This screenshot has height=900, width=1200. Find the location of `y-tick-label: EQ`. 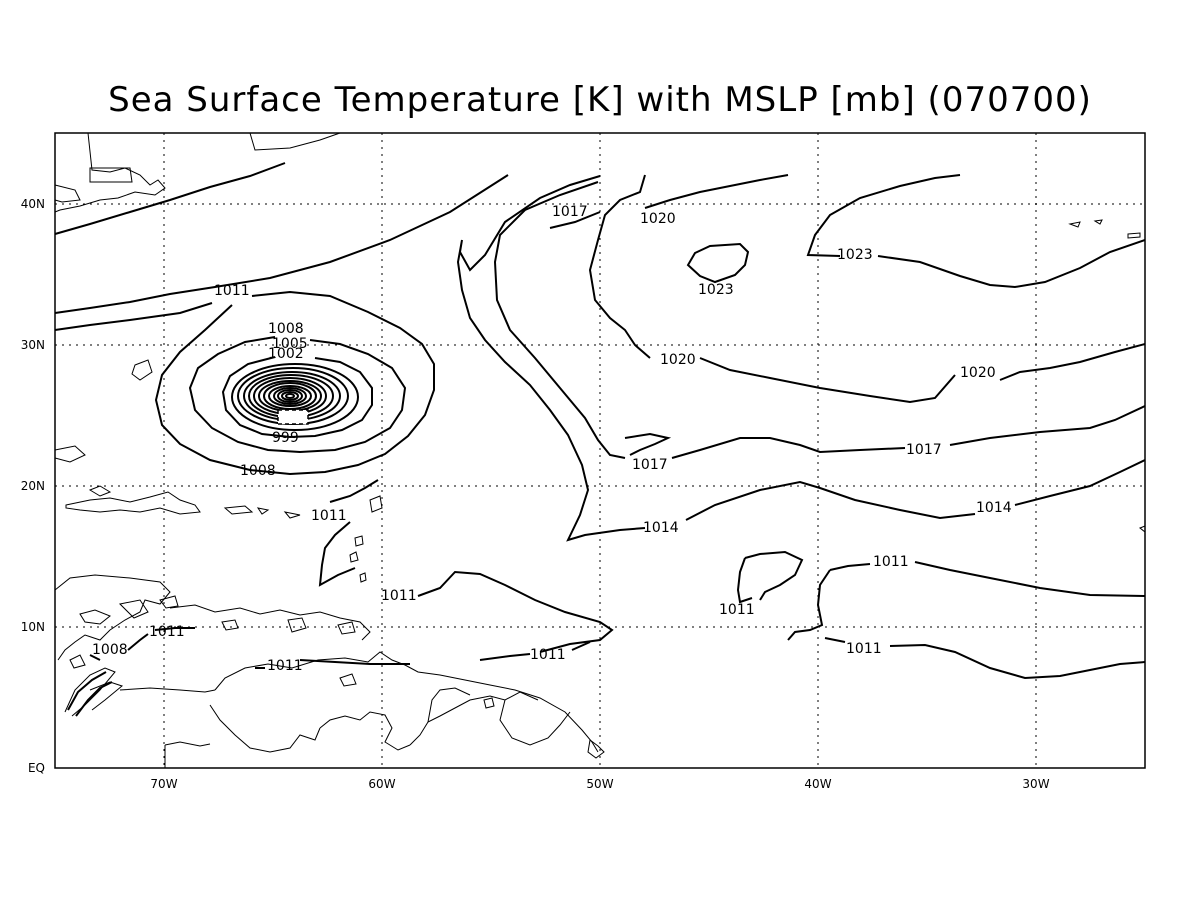

y-tick-label: EQ is located at coordinates (36, 768).